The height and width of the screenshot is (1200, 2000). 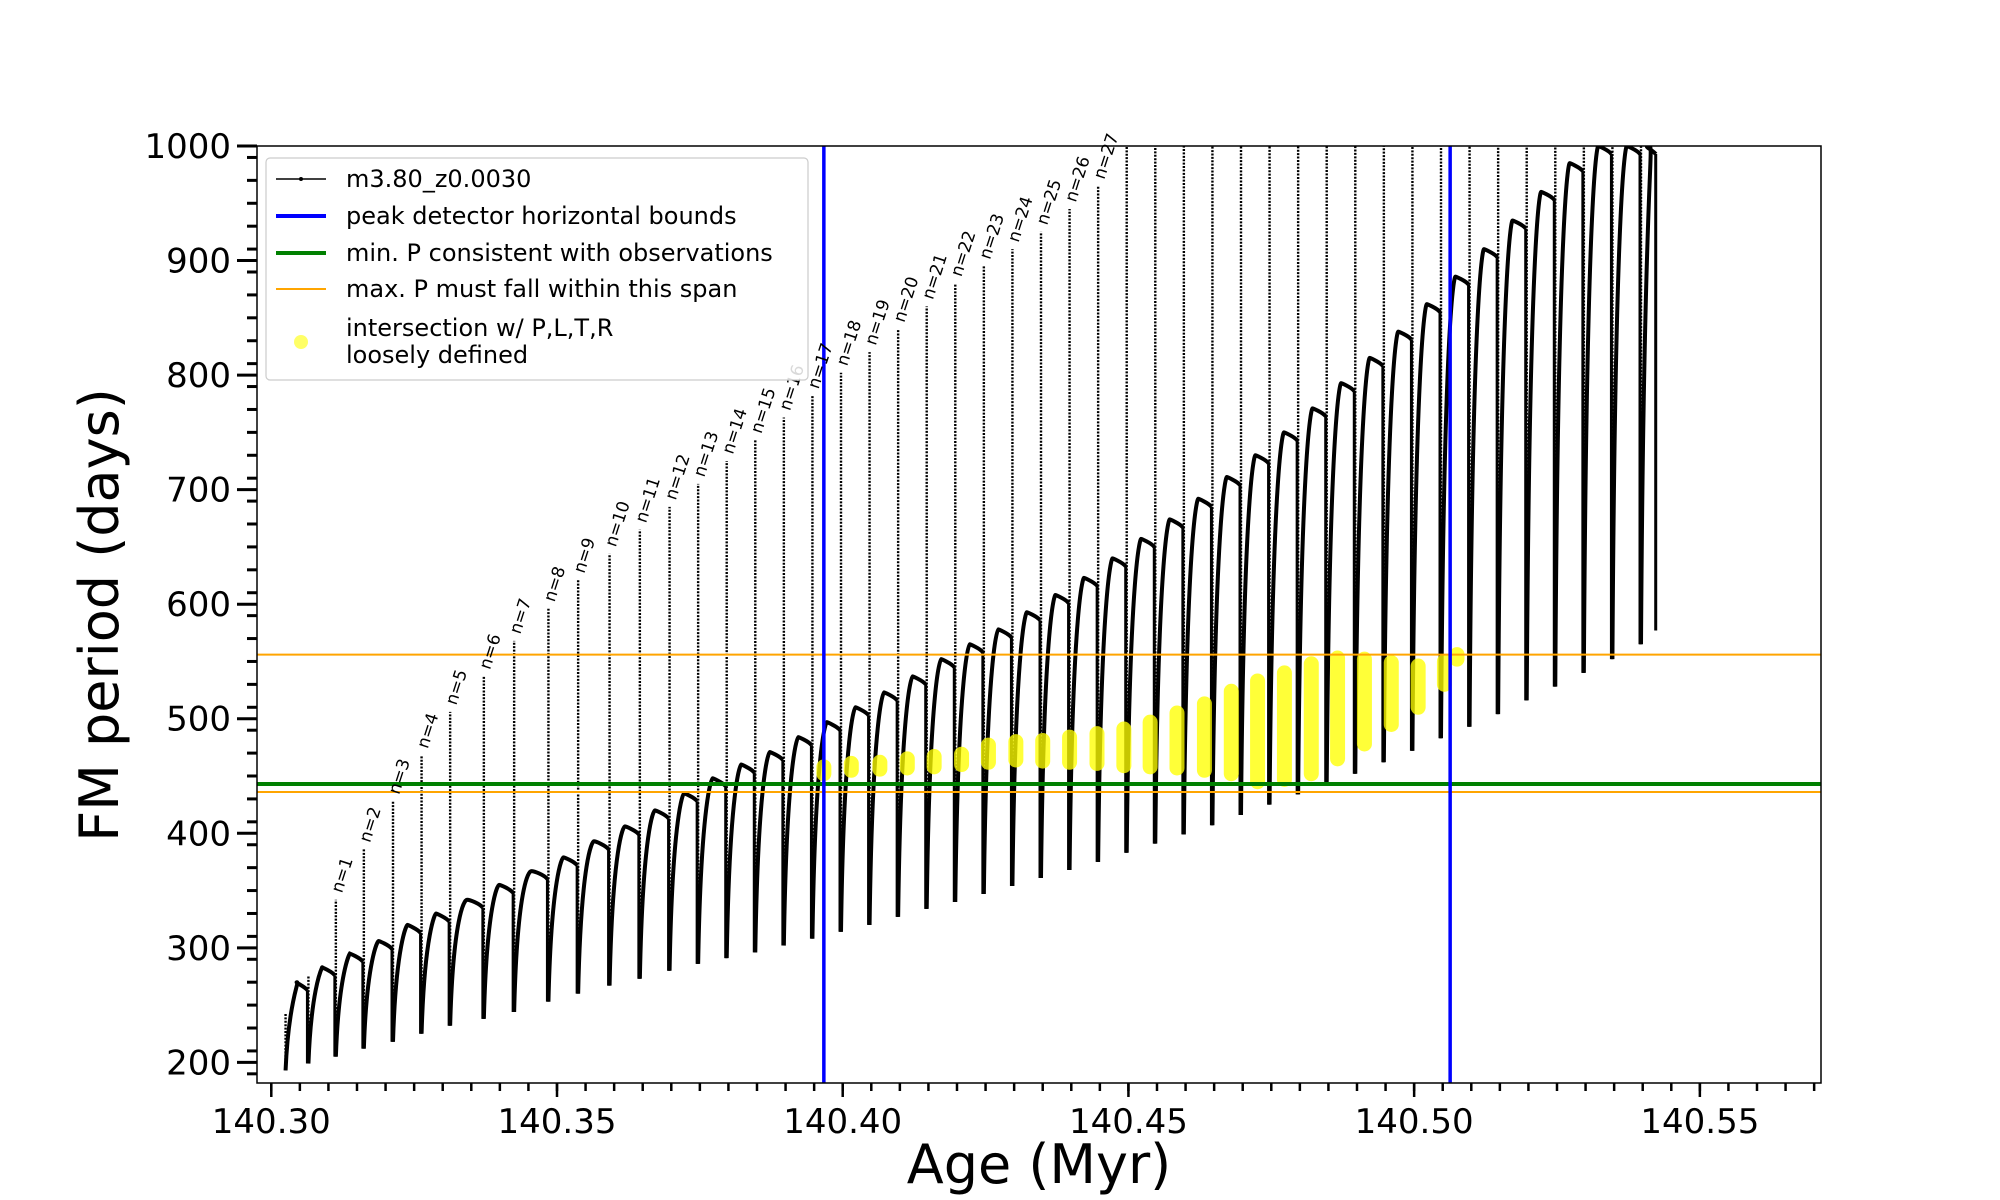 What do you see at coordinates (198, 376) in the screenshot?
I see `y-tick-label: 800` at bounding box center [198, 376].